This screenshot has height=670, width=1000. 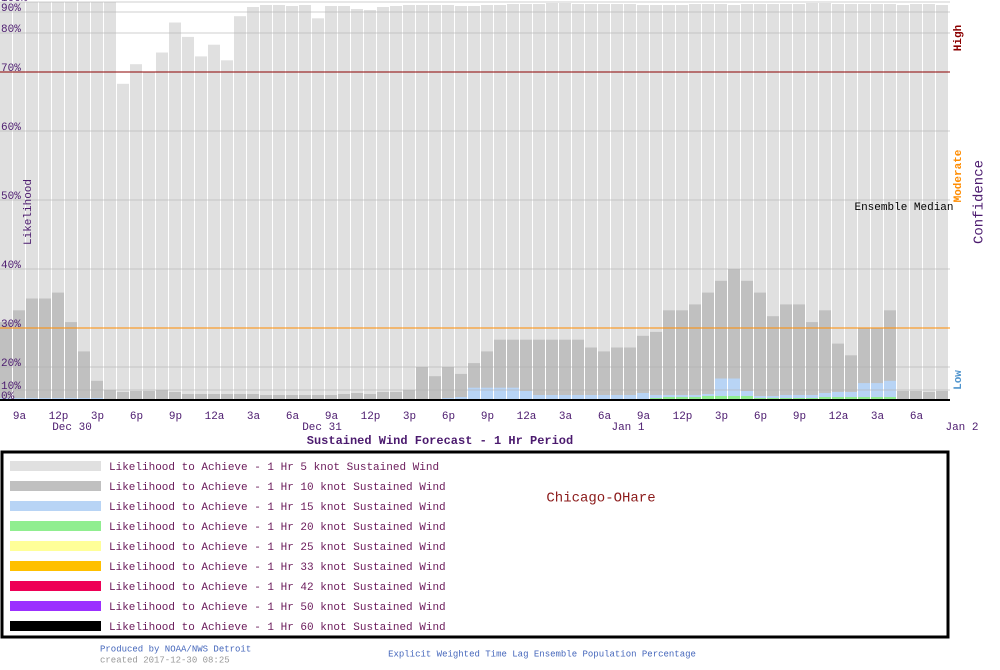 What do you see at coordinates (11, 128) in the screenshot?
I see `y-tick-label: 60%` at bounding box center [11, 128].